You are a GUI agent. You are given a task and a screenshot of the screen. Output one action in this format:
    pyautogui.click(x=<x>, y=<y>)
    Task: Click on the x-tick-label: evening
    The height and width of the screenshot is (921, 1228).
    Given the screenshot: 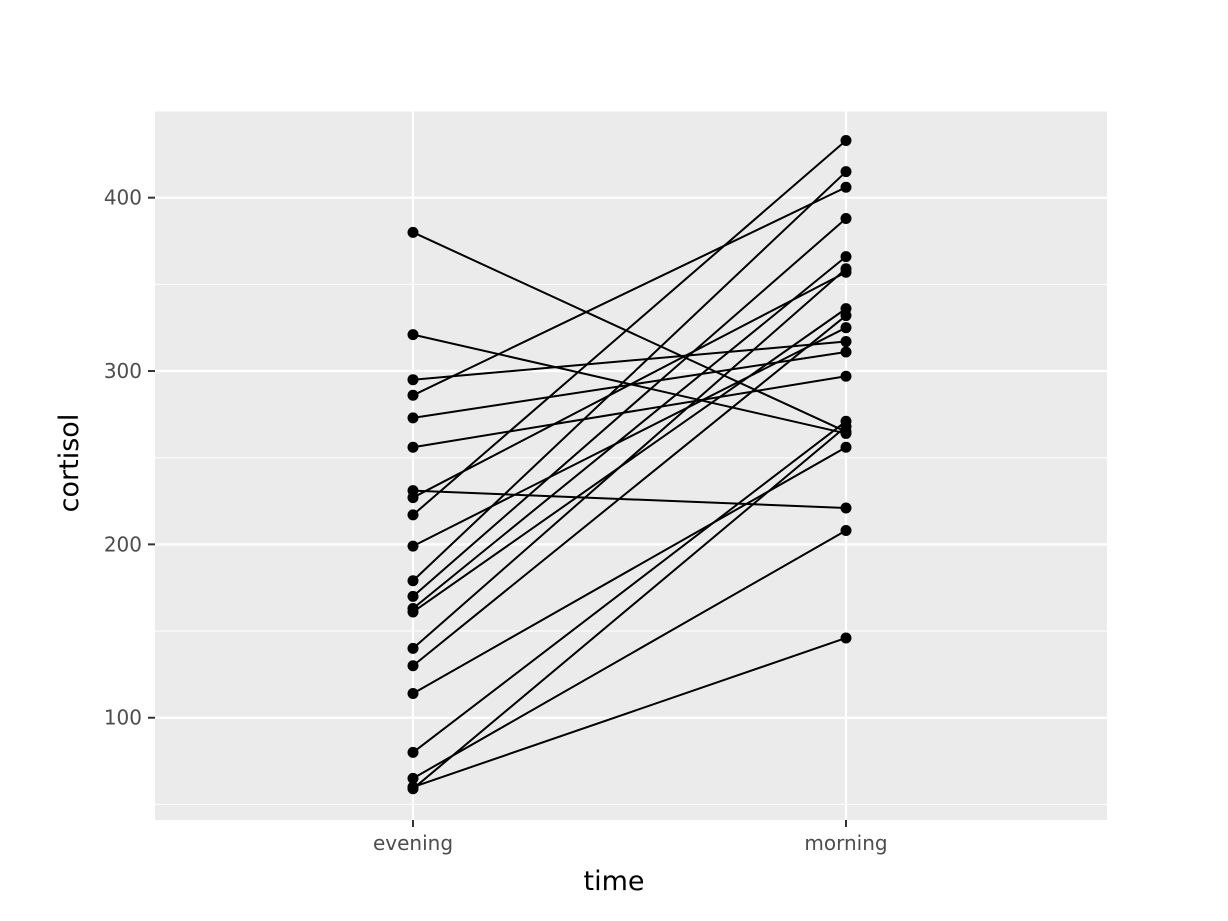 What is the action you would take?
    pyautogui.click(x=413, y=843)
    